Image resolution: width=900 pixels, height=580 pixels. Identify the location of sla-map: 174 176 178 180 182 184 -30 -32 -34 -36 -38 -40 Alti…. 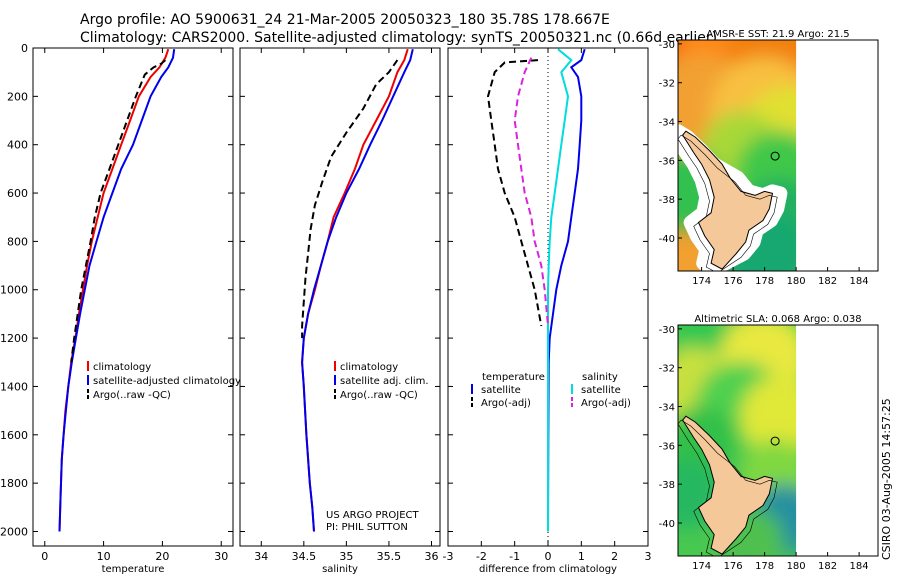
(769, 443).